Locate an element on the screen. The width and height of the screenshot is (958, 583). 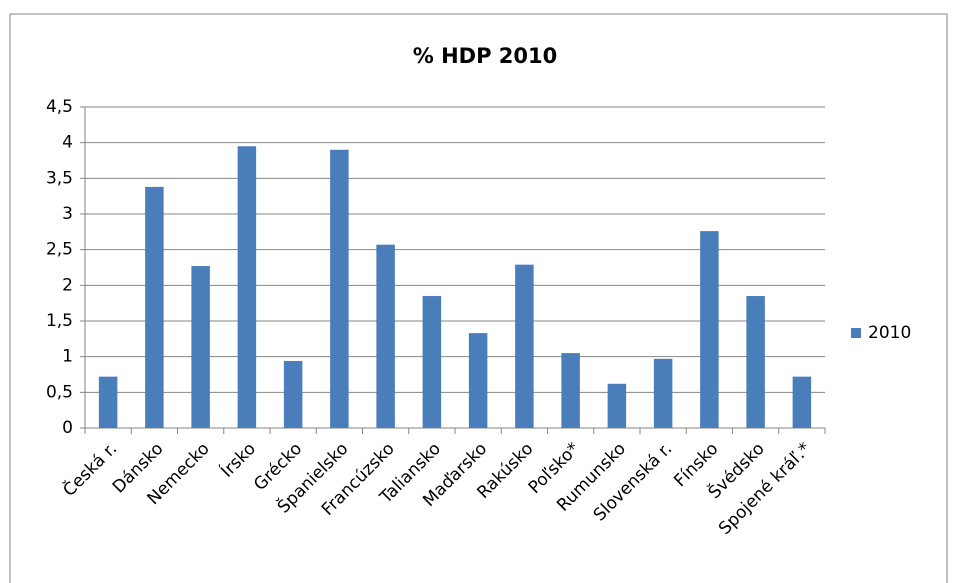
y-tick-label: 3 is located at coordinates (67, 214).